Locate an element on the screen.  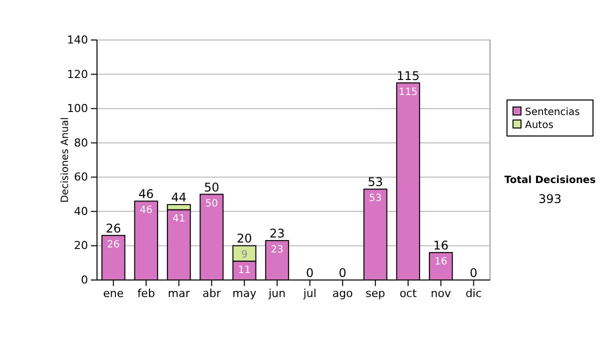
y-tick-label: 120 is located at coordinates (77, 74).